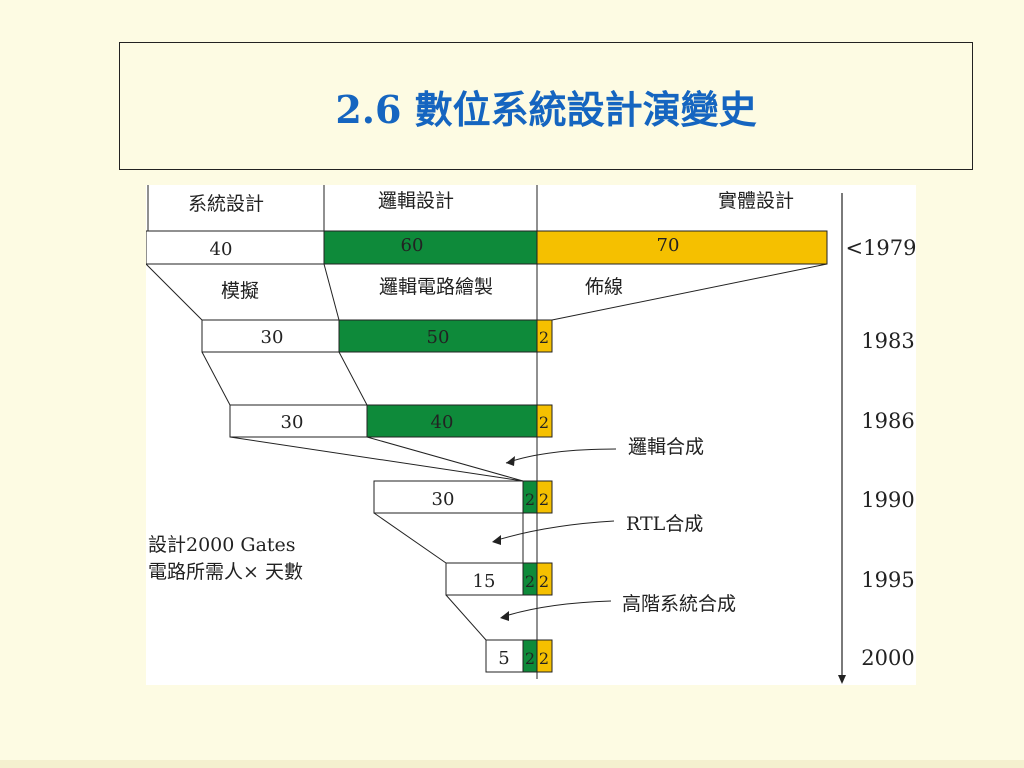  I want to click on value-physical-1990: 2, so click(544, 499).